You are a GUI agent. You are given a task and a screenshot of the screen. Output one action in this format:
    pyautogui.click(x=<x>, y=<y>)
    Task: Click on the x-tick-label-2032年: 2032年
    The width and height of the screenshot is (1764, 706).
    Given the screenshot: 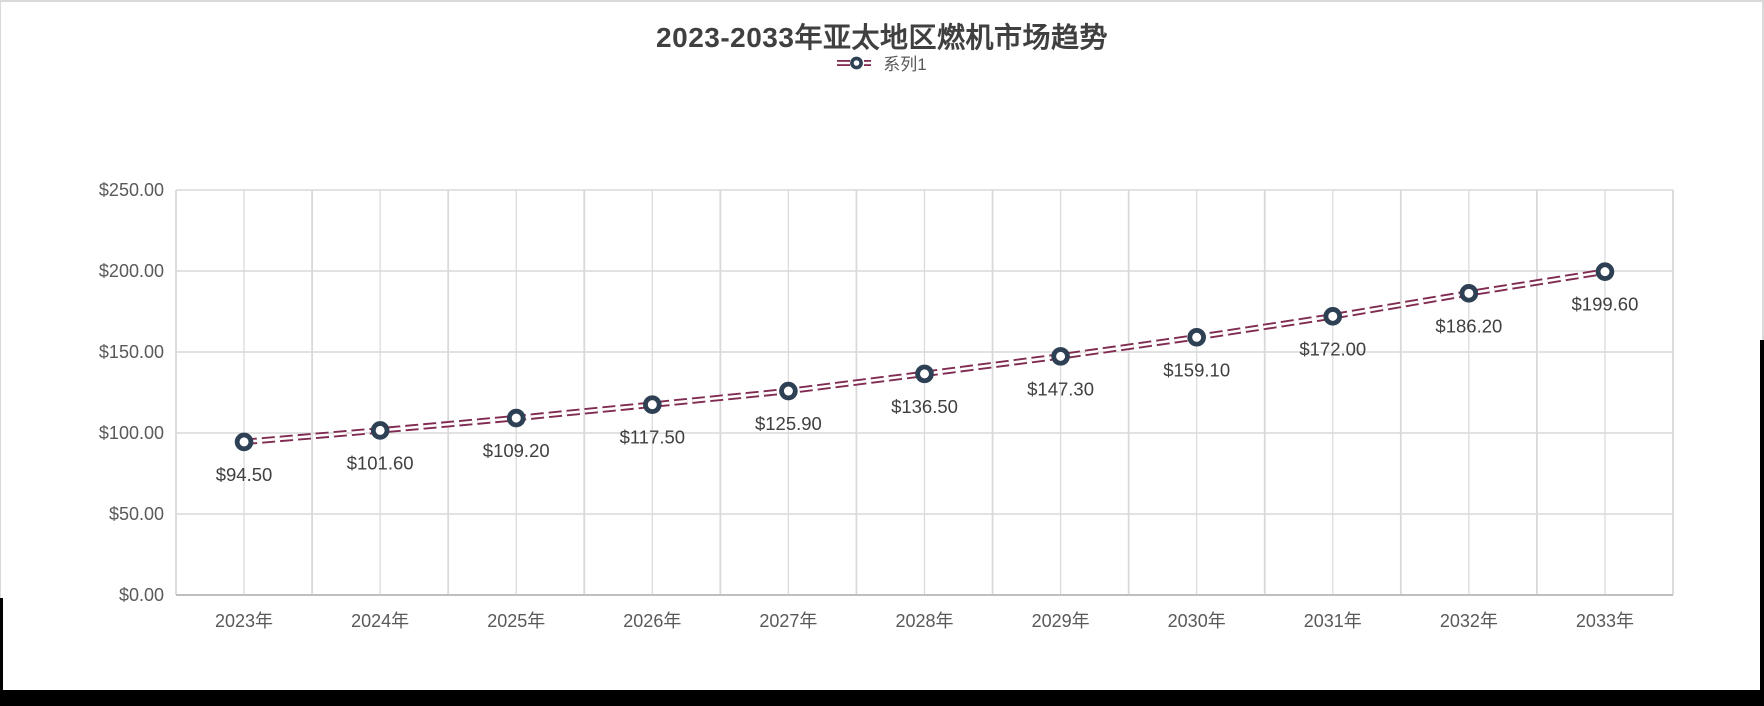 What is the action you would take?
    pyautogui.click(x=1469, y=621)
    